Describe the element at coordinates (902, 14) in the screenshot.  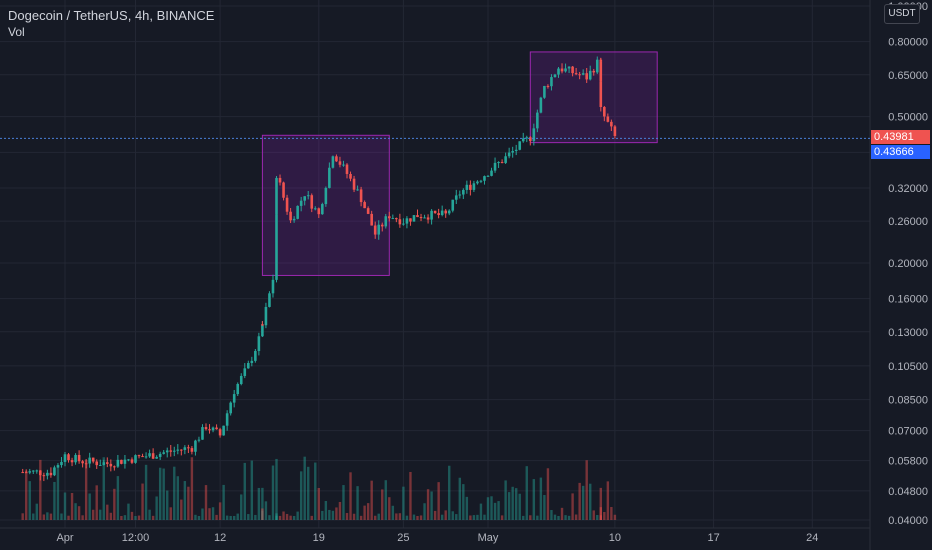
I see `currency-button: USDT` at that location.